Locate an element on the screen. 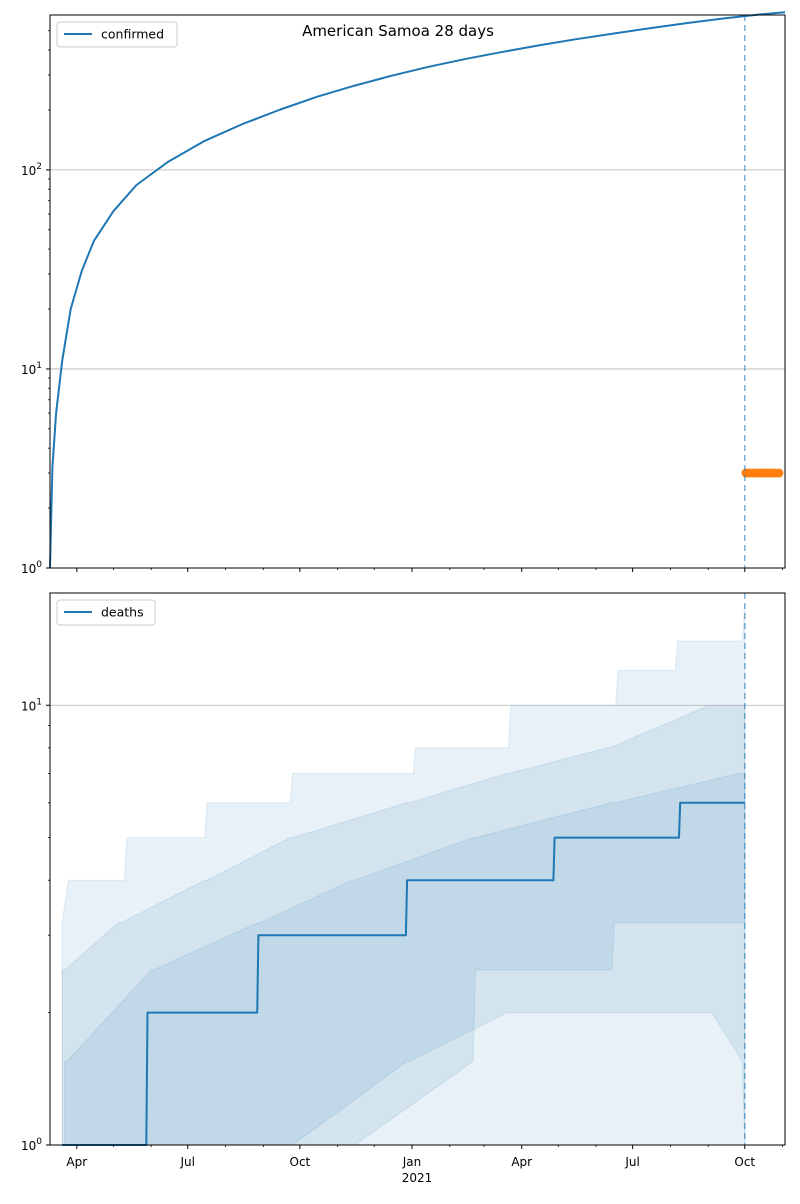  top-legend-box is located at coordinates (117, 34).